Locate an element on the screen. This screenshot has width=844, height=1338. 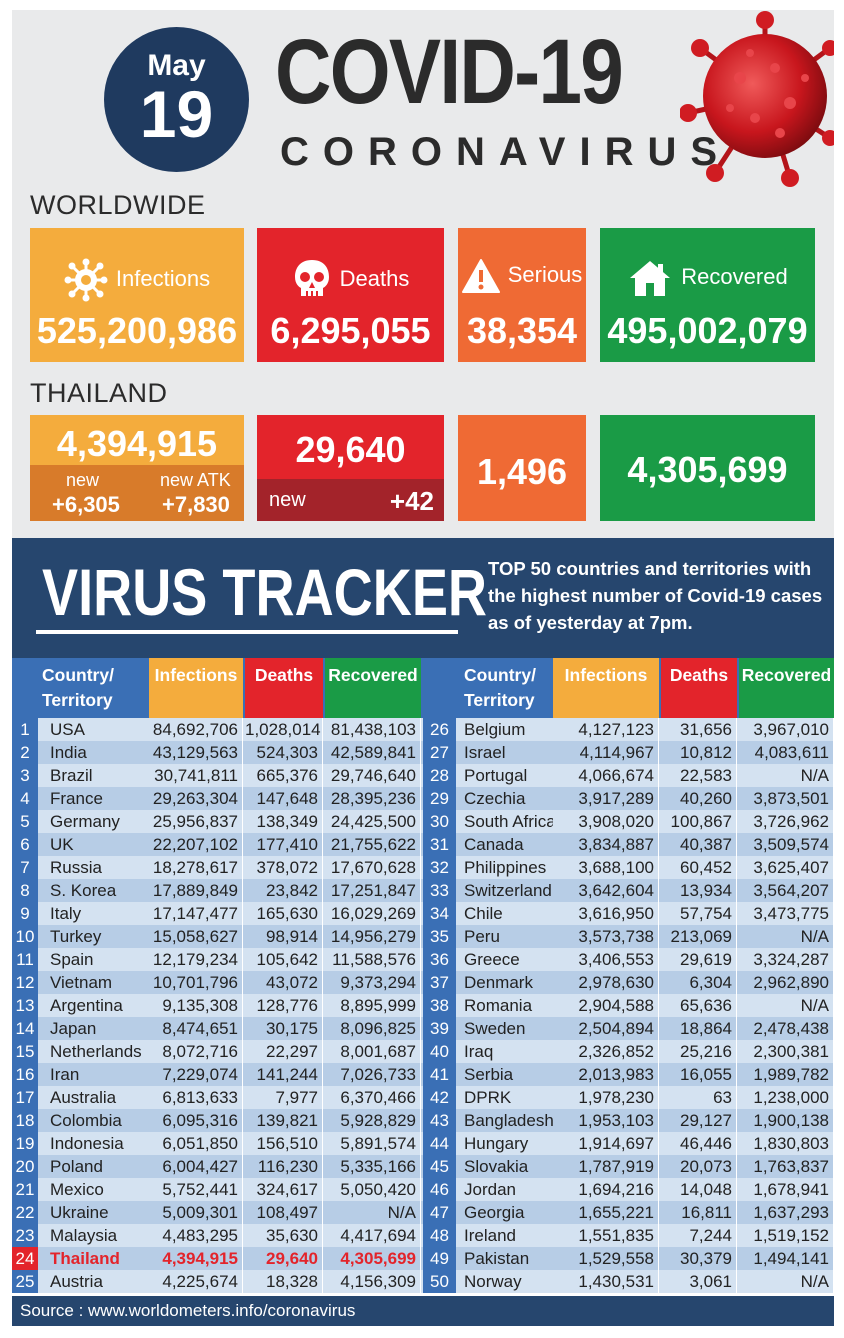
worldwide-deaths-card: Deaths 6,295,055 is located at coordinates (350, 295).